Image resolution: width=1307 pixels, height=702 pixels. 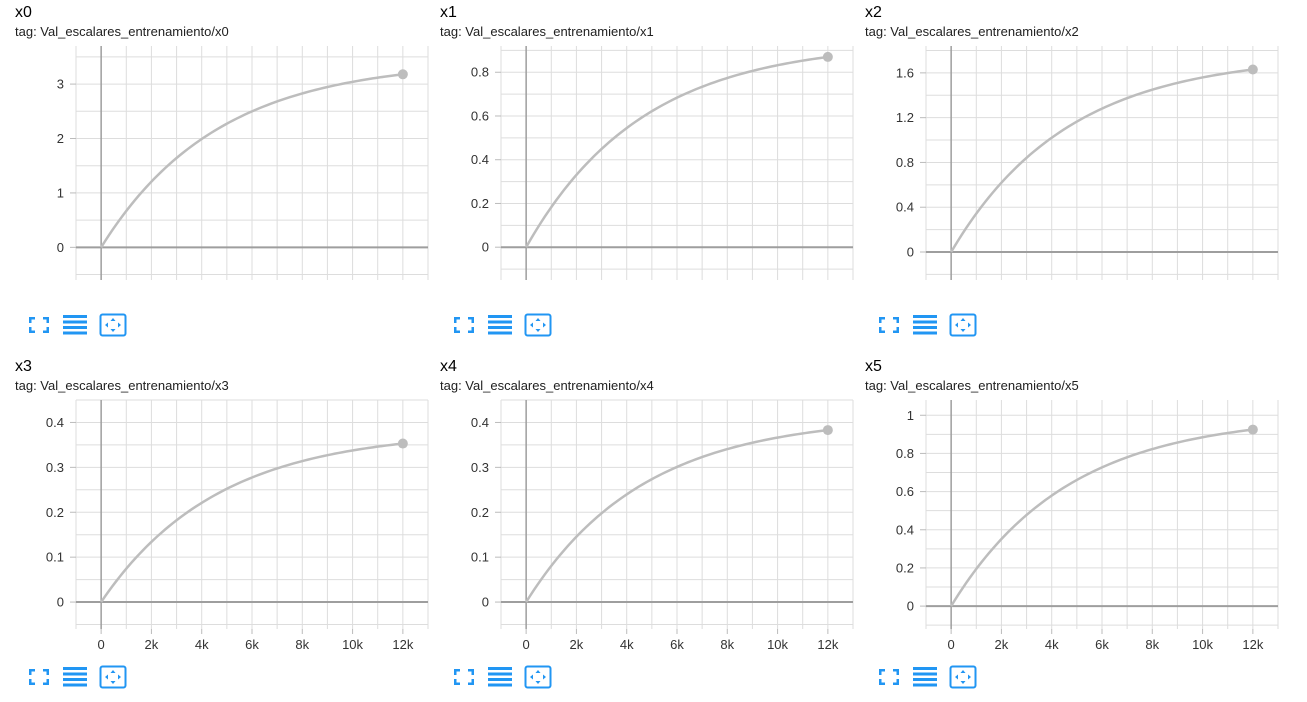 I want to click on card-tag: tag: Val_escalares_entrenamiento/x0, so click(x=122, y=31).